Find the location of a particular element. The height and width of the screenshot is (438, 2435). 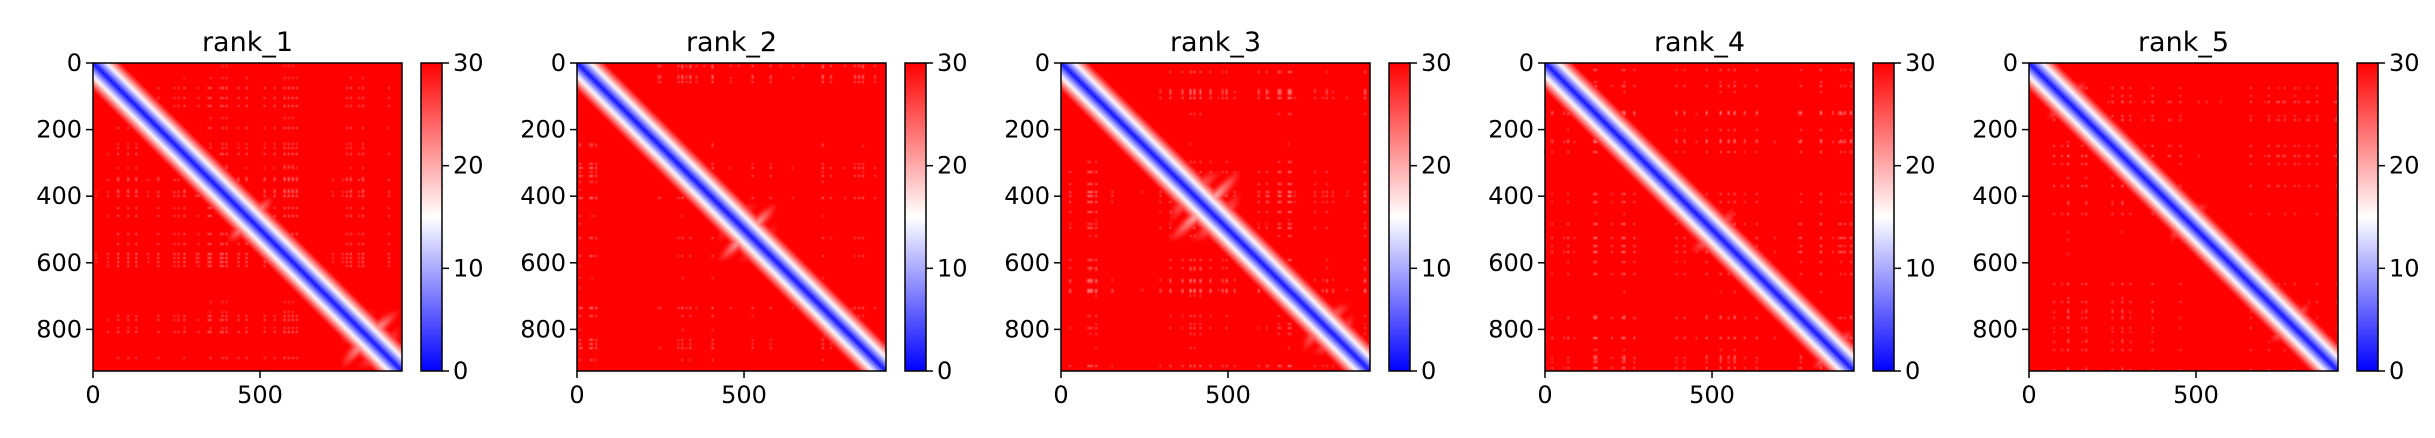

panel-title: rank_1 is located at coordinates (247, 42).